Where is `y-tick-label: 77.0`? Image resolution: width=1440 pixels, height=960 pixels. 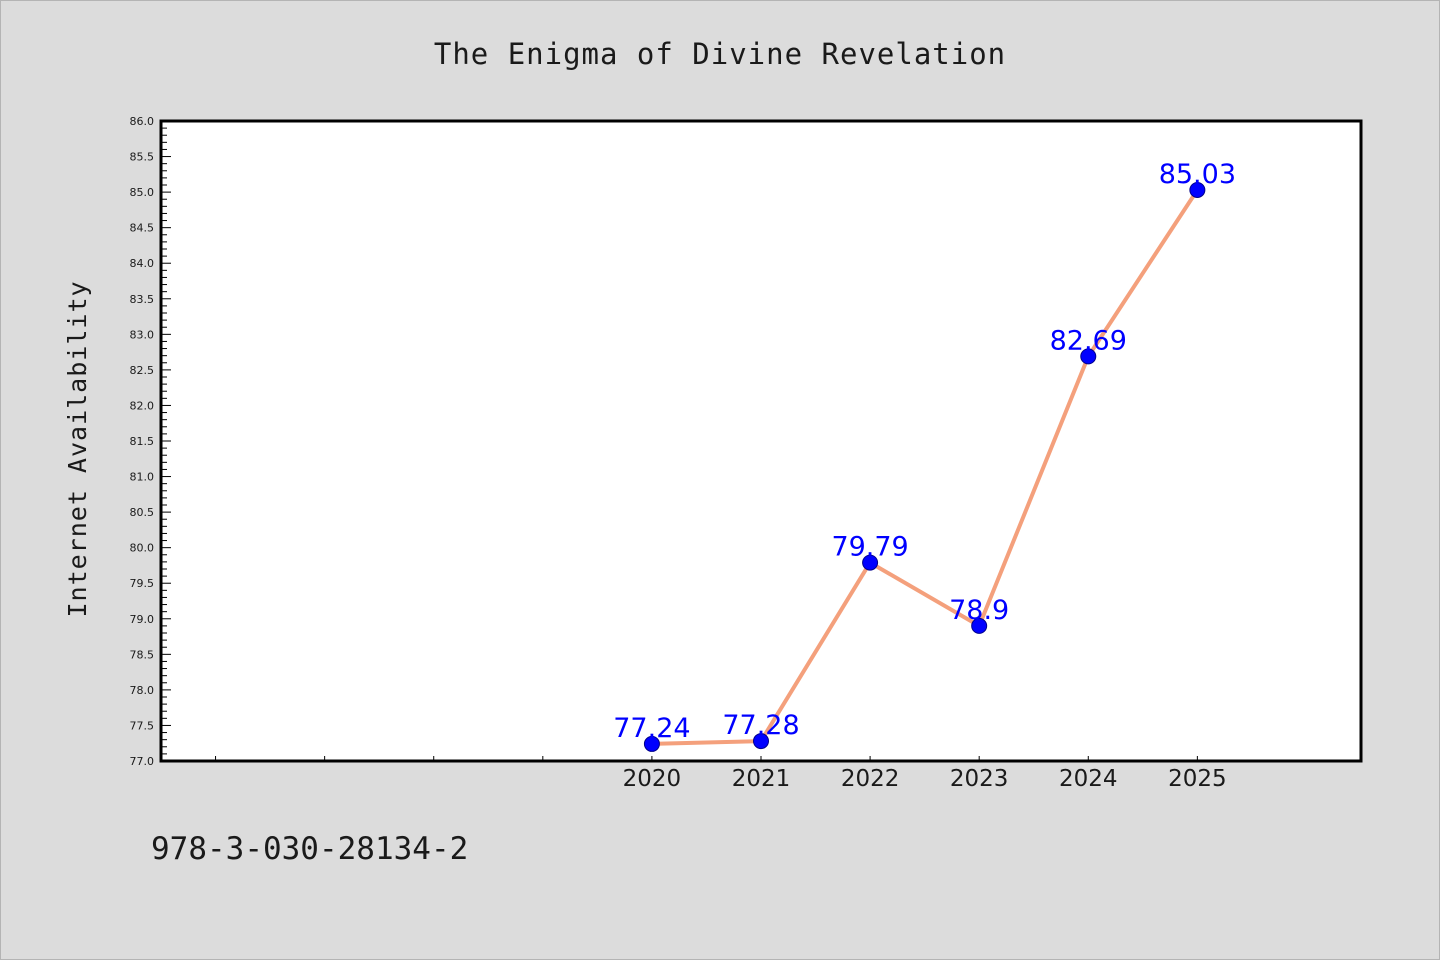 y-tick-label: 77.0 is located at coordinates (142, 761).